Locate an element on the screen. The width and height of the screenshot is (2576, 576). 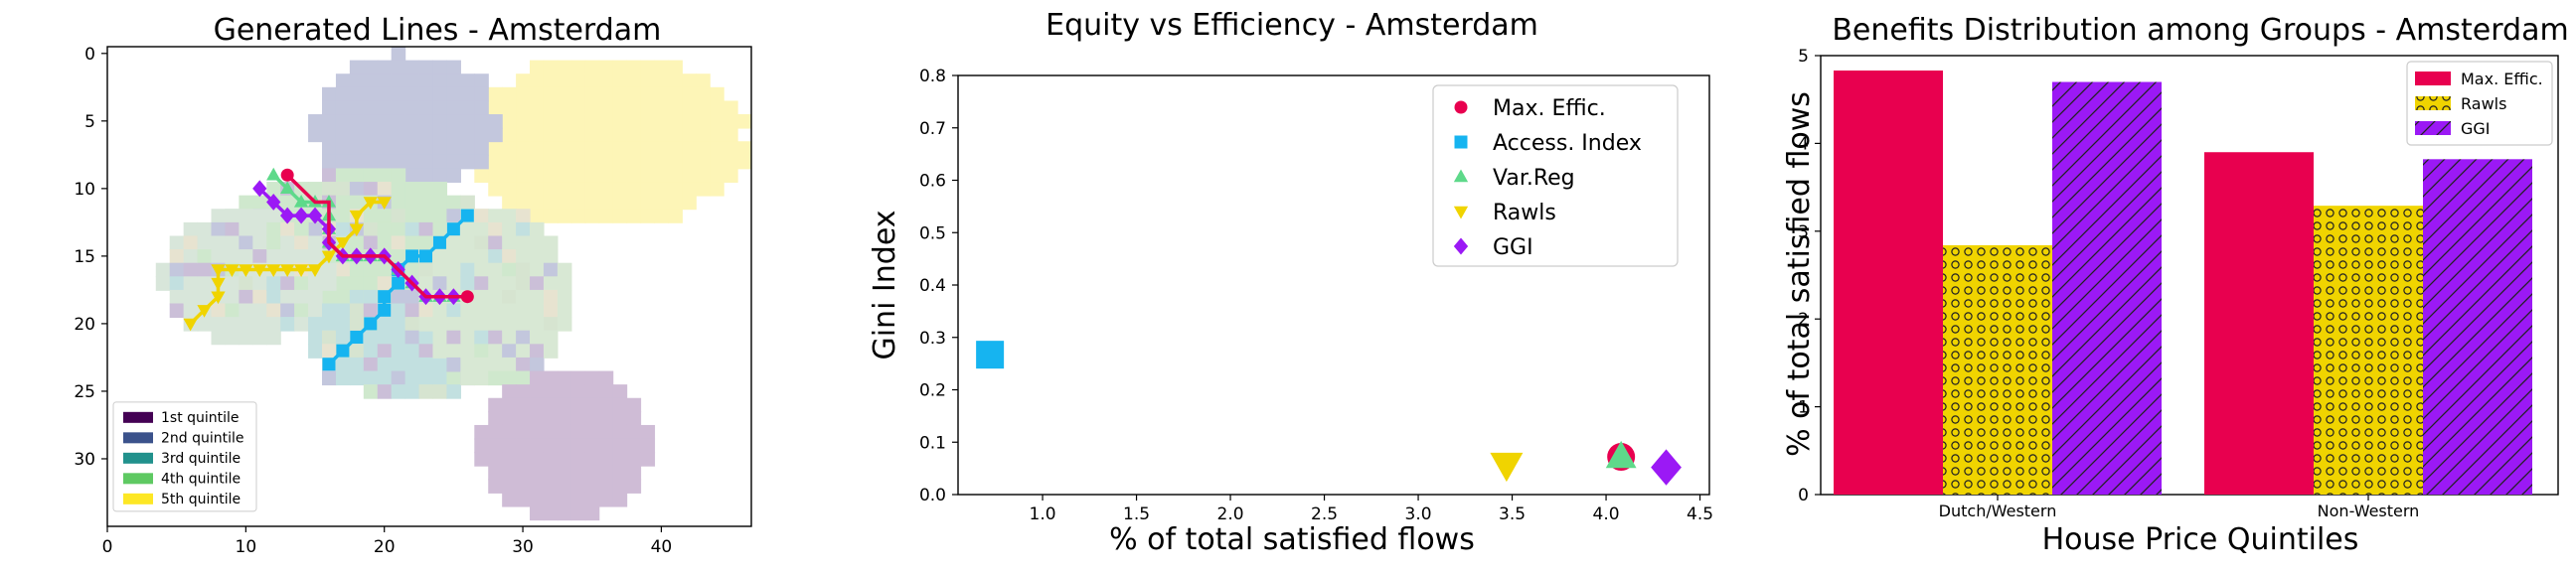
bar-ytick-label: 3 is located at coordinates (1803, 232).